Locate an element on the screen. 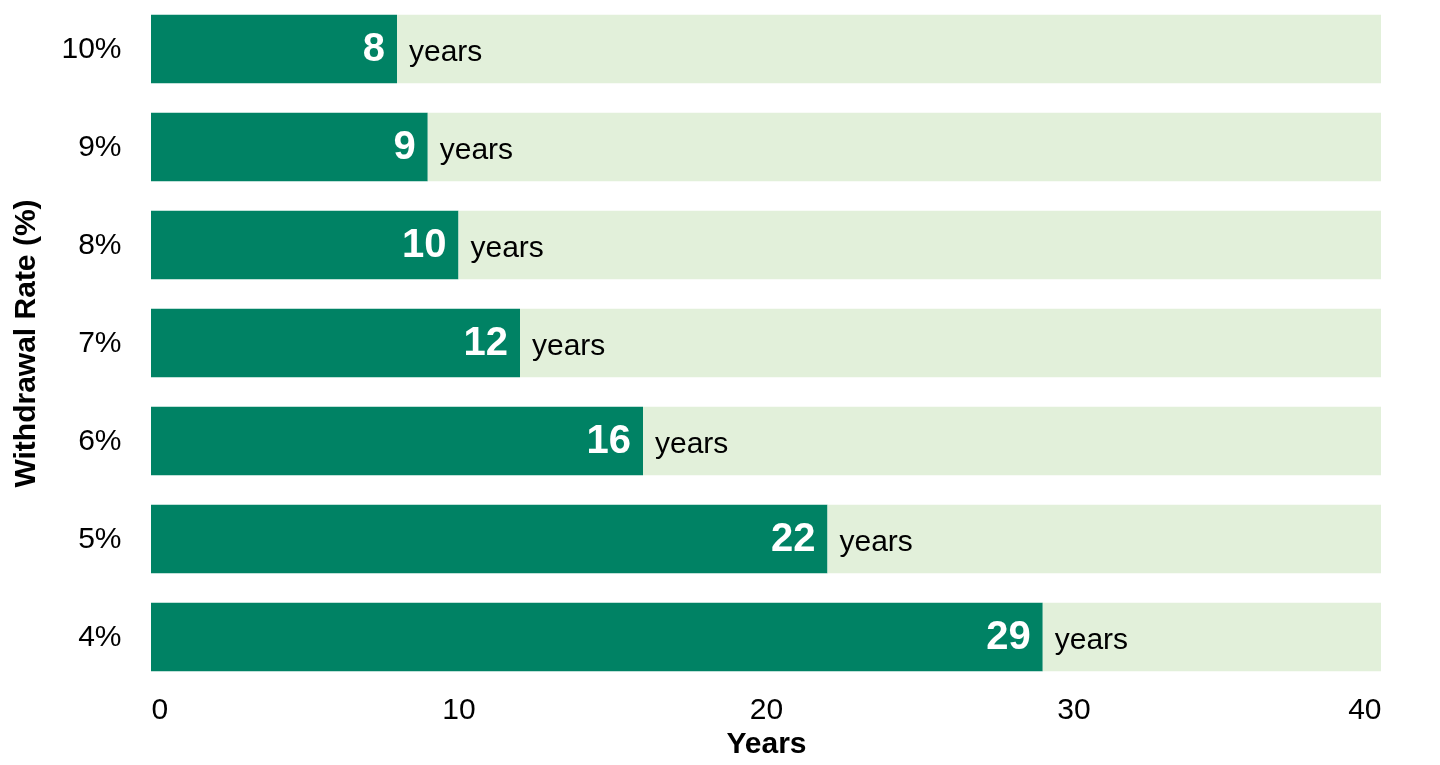  x-tick-label: 0 is located at coordinates (160, 708).